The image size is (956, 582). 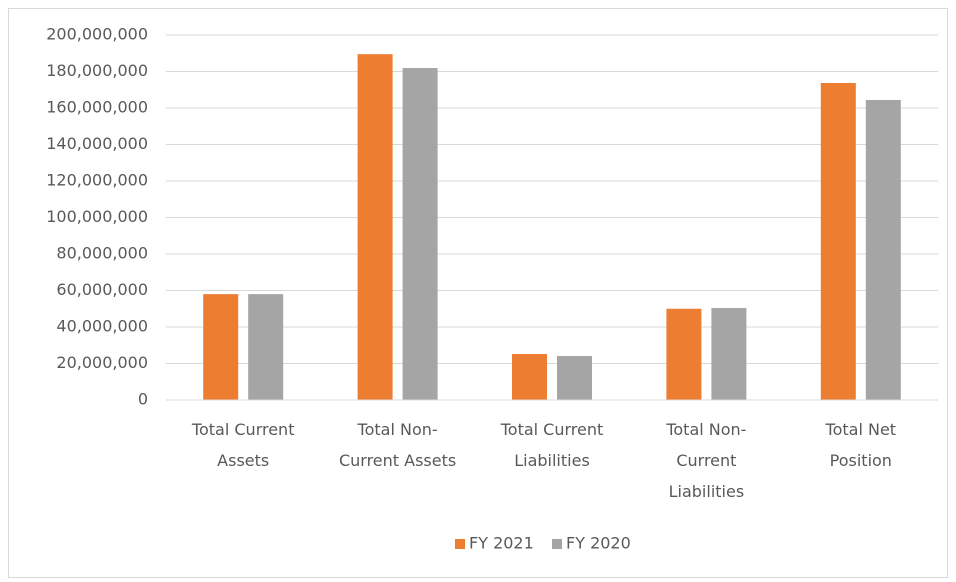 I want to click on y-tick-label: 60,000,000, so click(x=102, y=289).